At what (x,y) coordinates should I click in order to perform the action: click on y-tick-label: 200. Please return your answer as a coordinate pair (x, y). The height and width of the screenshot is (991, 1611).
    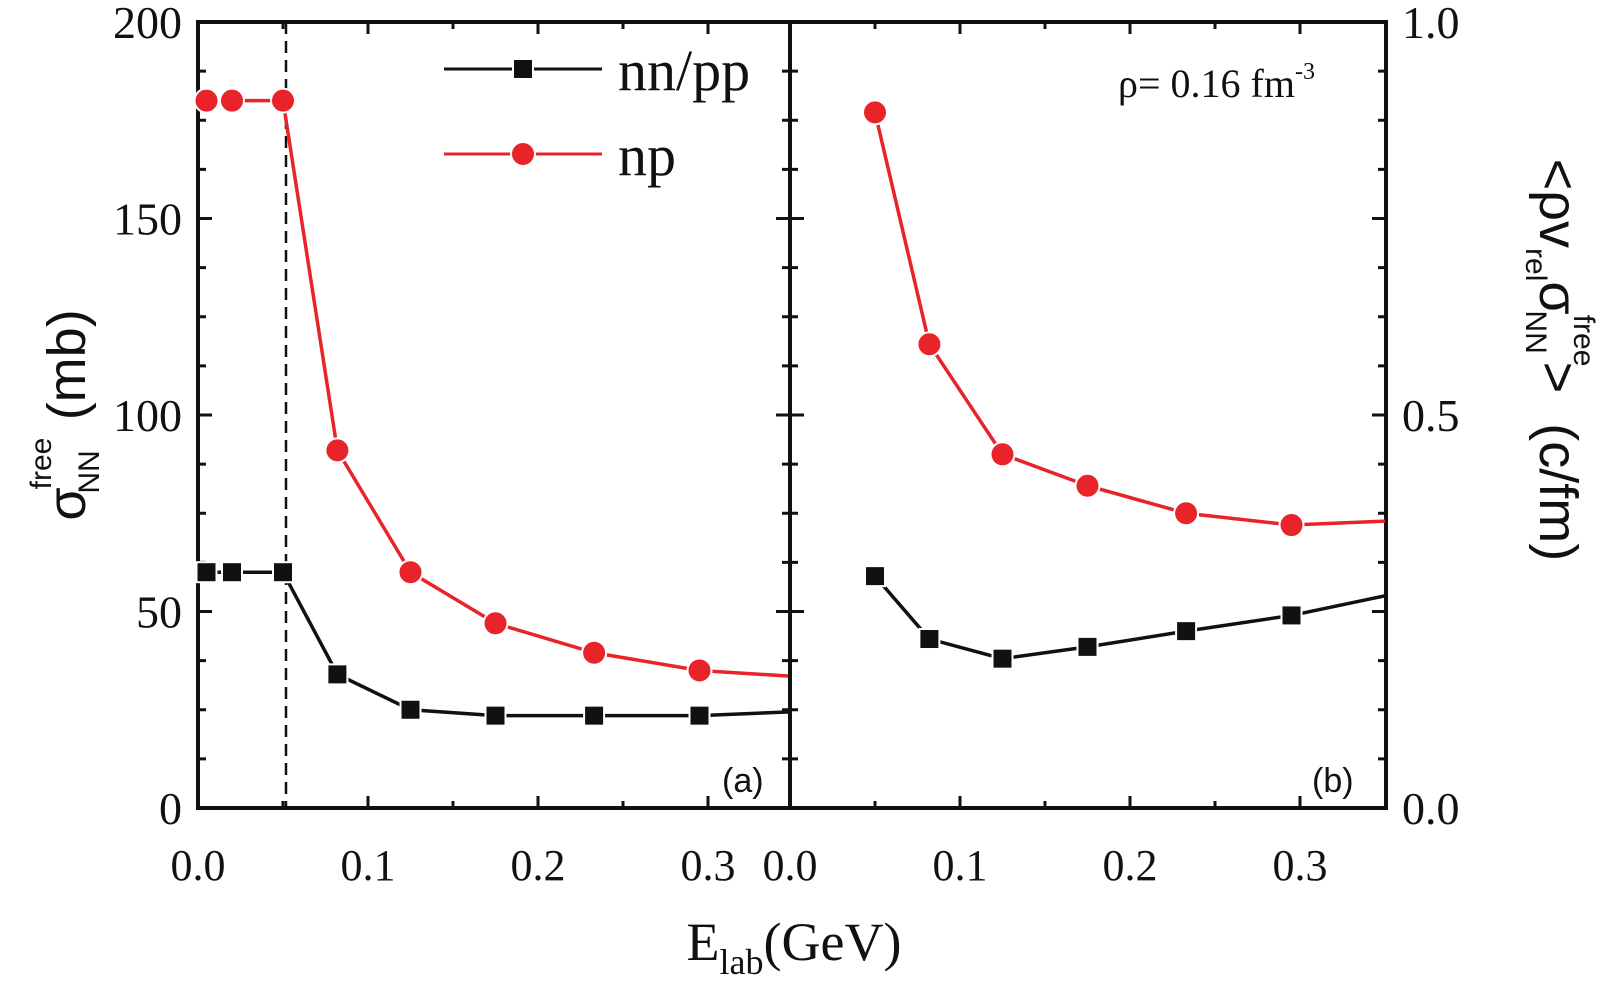
    Looking at the image, I should click on (147, 24).